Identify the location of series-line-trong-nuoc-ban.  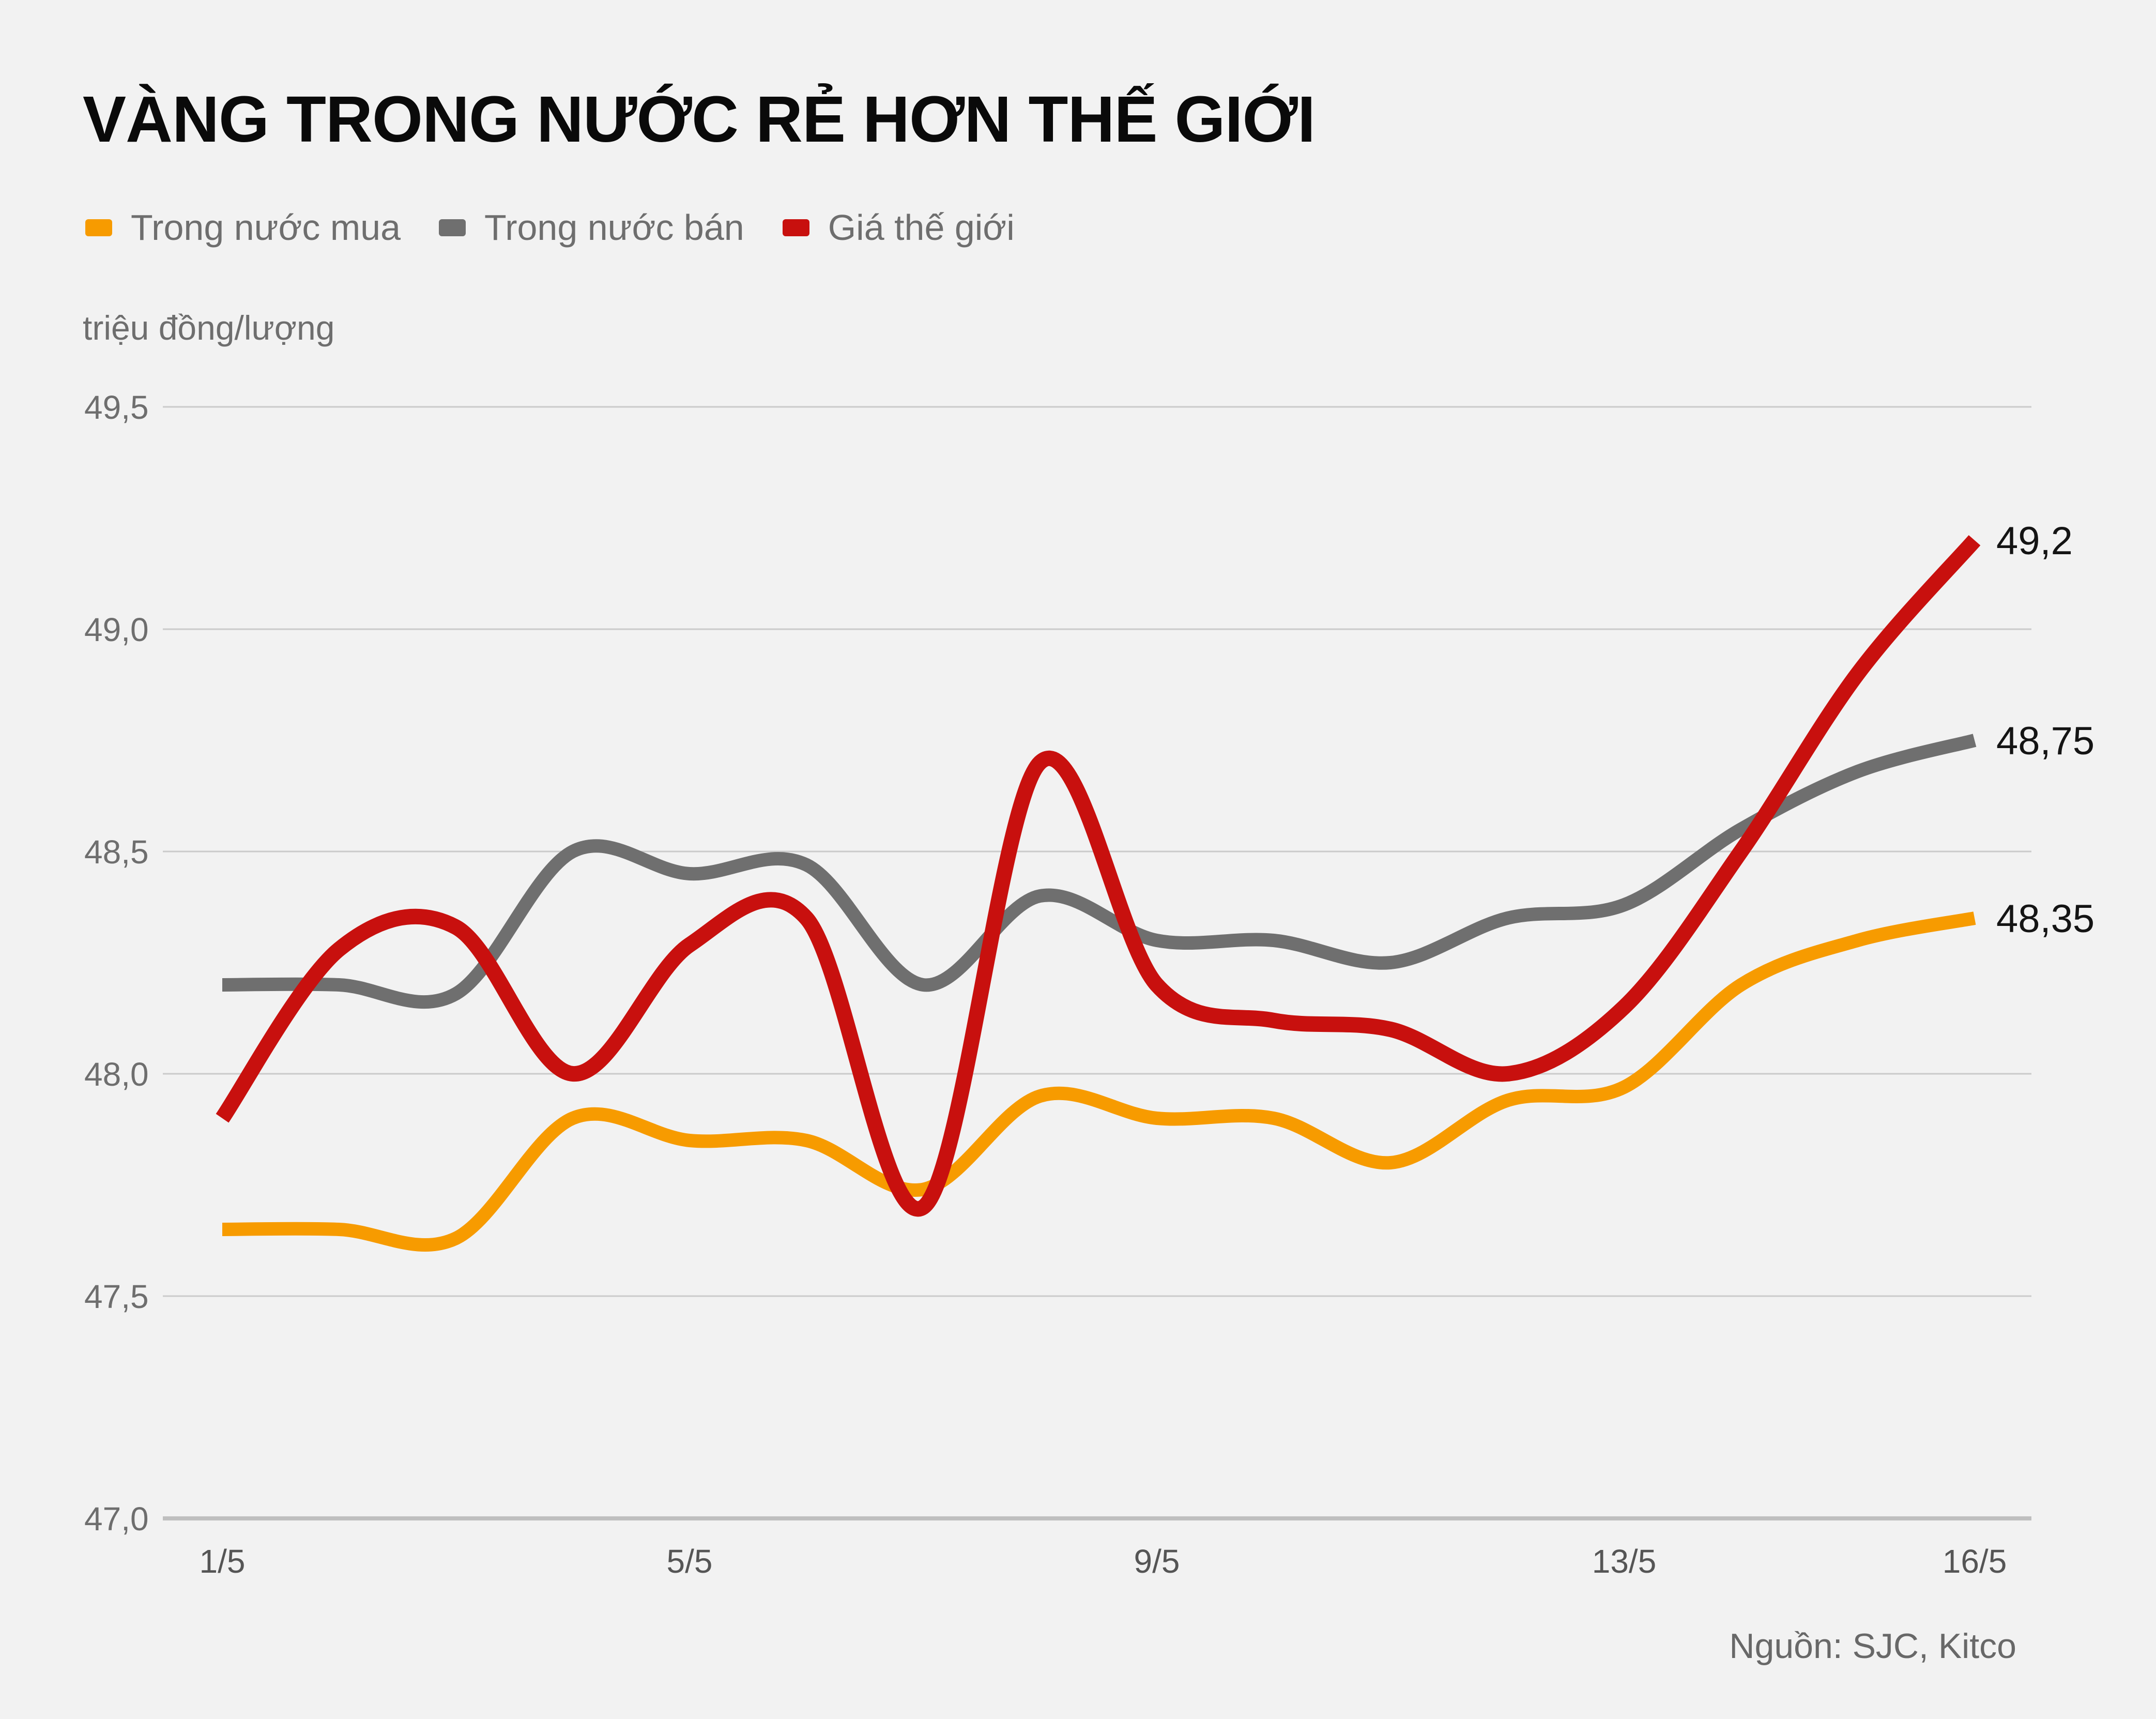
(1099, 871).